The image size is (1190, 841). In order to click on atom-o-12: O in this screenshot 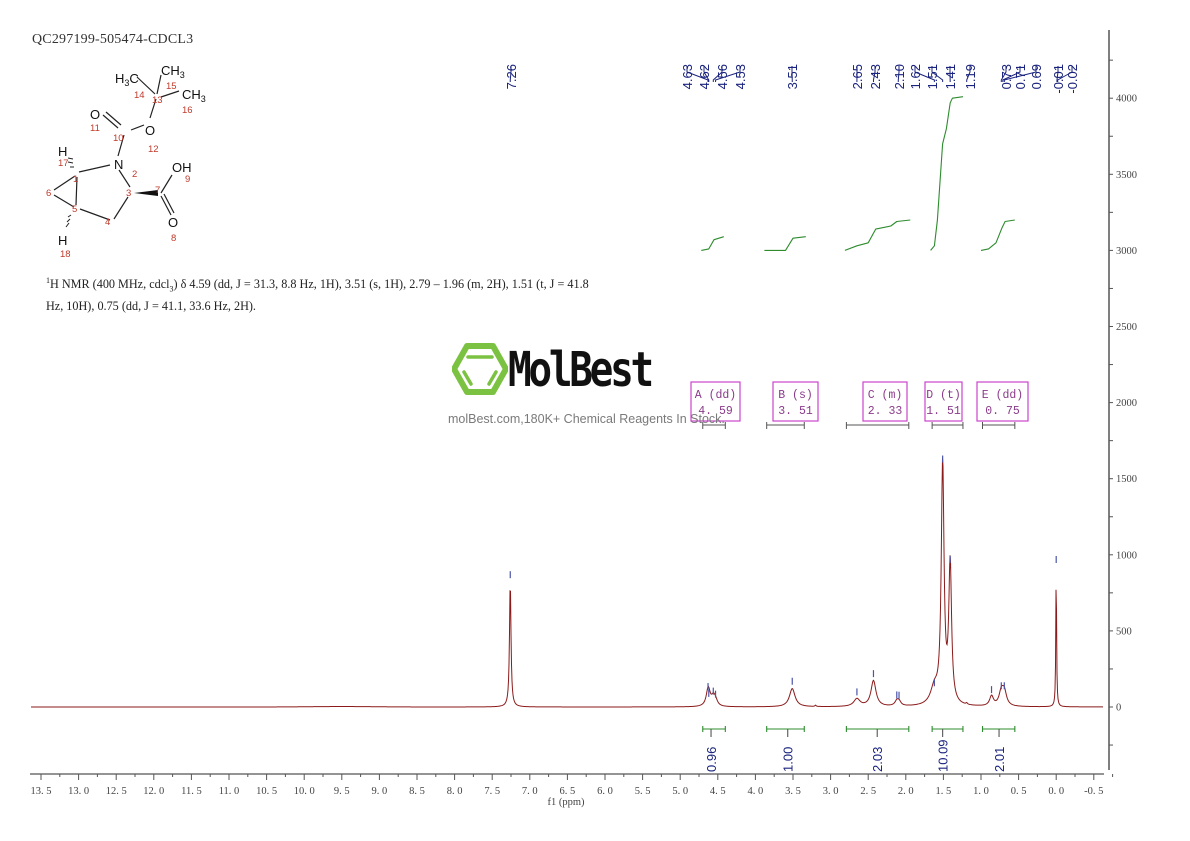, I will do `click(150, 130)`.